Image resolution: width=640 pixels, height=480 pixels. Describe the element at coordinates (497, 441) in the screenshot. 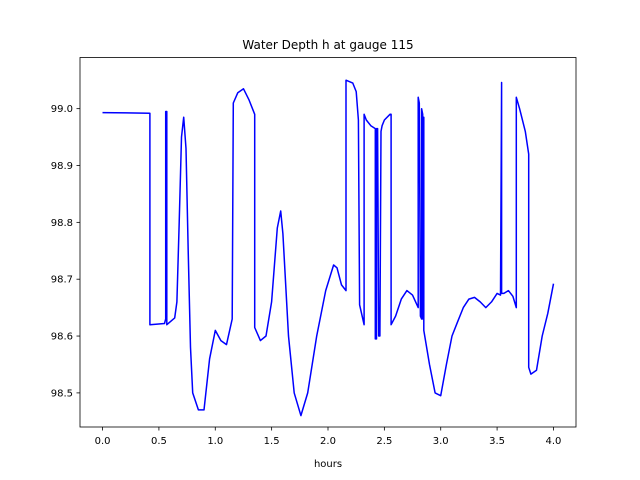

I see `x-tick-label: 3.5` at that location.